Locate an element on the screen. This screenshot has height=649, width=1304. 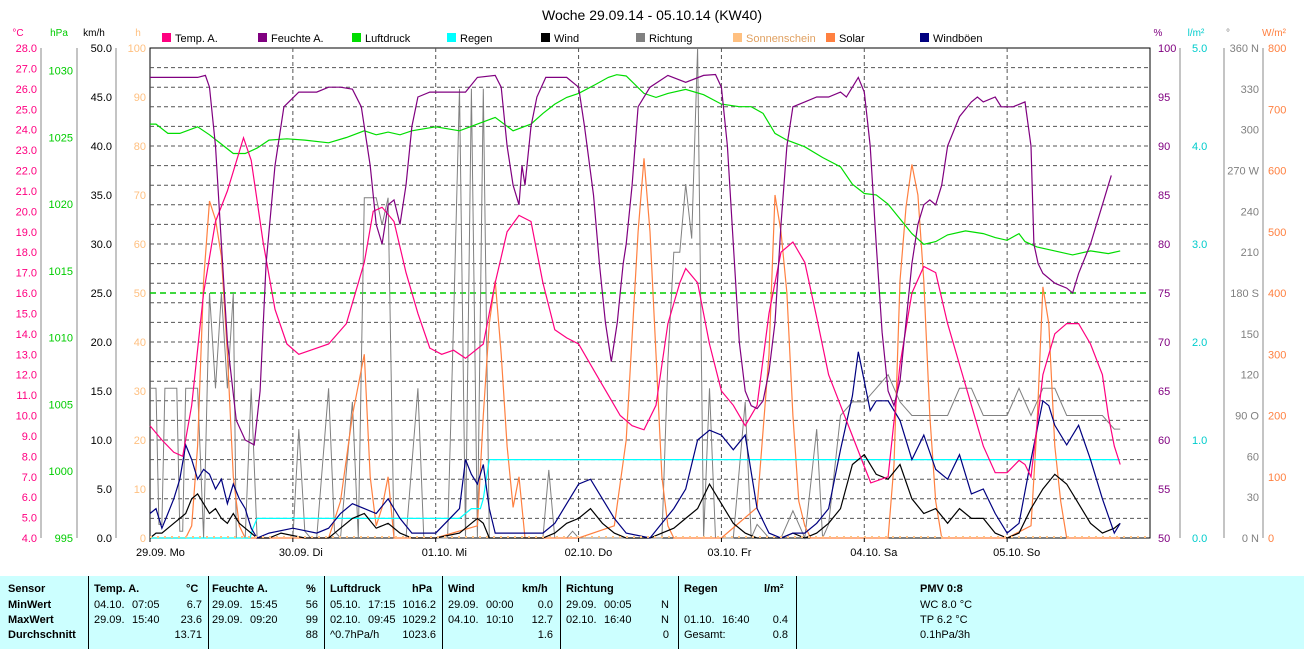
axis-tick-label: 30 is located at coordinates (140, 392).